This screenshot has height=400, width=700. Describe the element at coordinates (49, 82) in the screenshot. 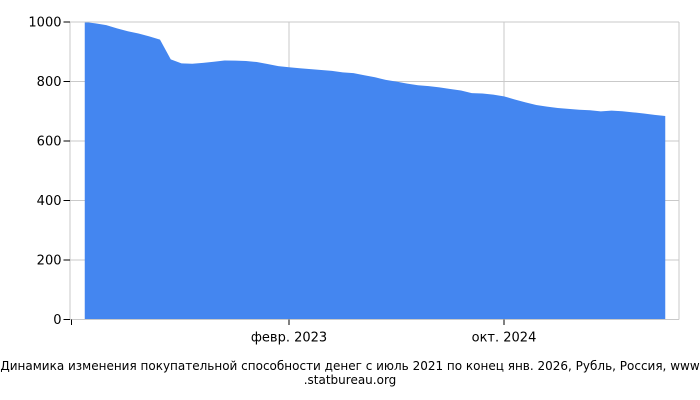

I see `y-axis-tick-label: 800` at that location.